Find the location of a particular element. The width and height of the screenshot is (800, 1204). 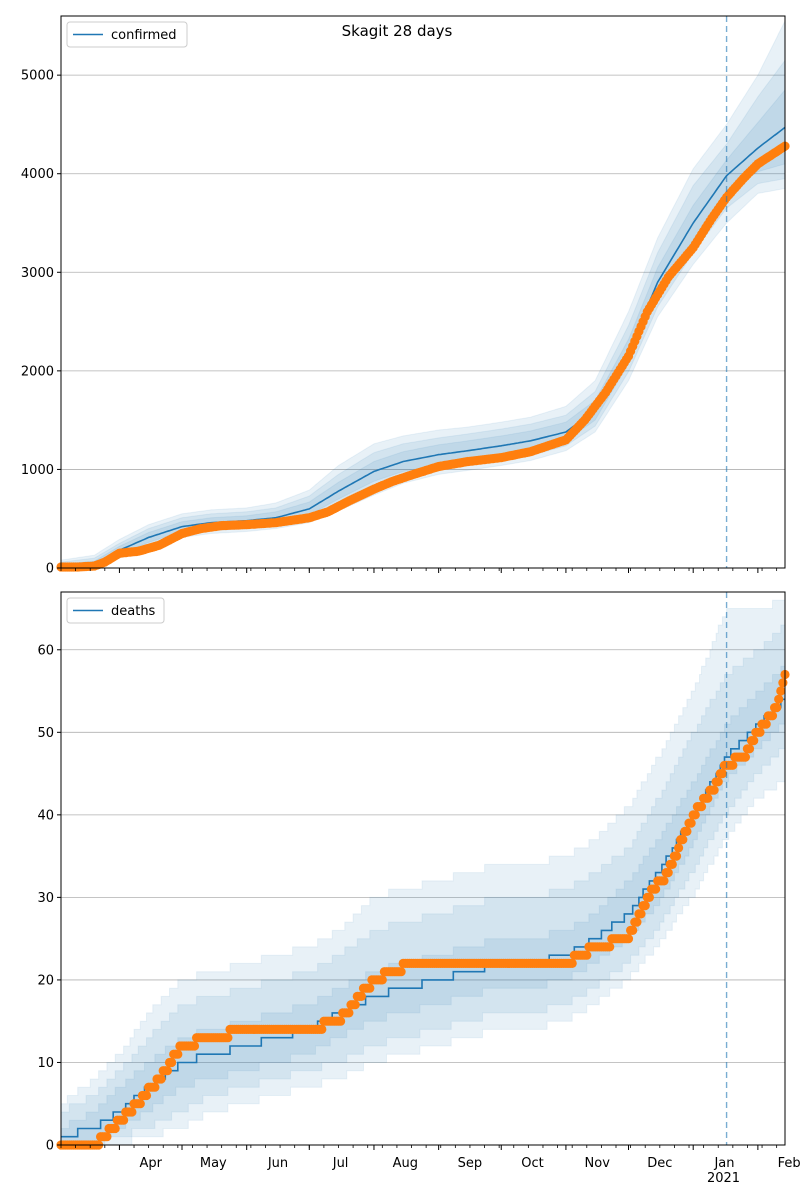

x-tick-label: Aug is located at coordinates (405, 1163).